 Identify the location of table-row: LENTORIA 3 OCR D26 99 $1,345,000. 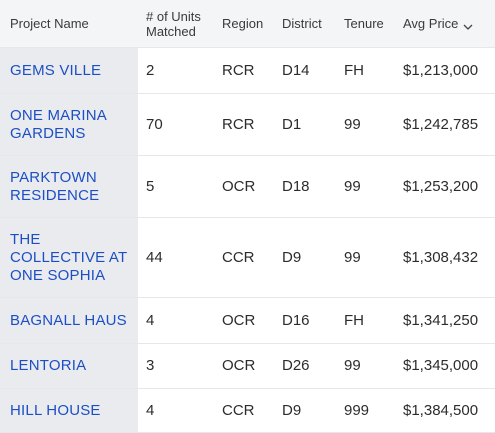
(247, 366).